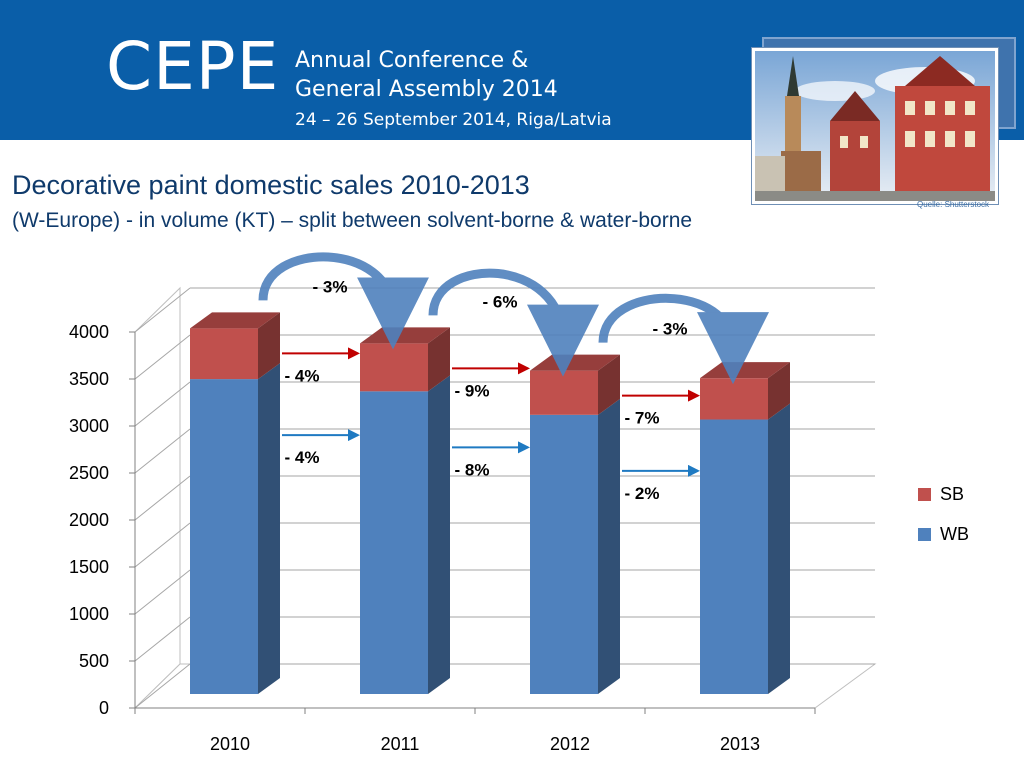 The image size is (1024, 768). What do you see at coordinates (779, 391) in the screenshot?
I see `bar-side-sb-2013` at bounding box center [779, 391].